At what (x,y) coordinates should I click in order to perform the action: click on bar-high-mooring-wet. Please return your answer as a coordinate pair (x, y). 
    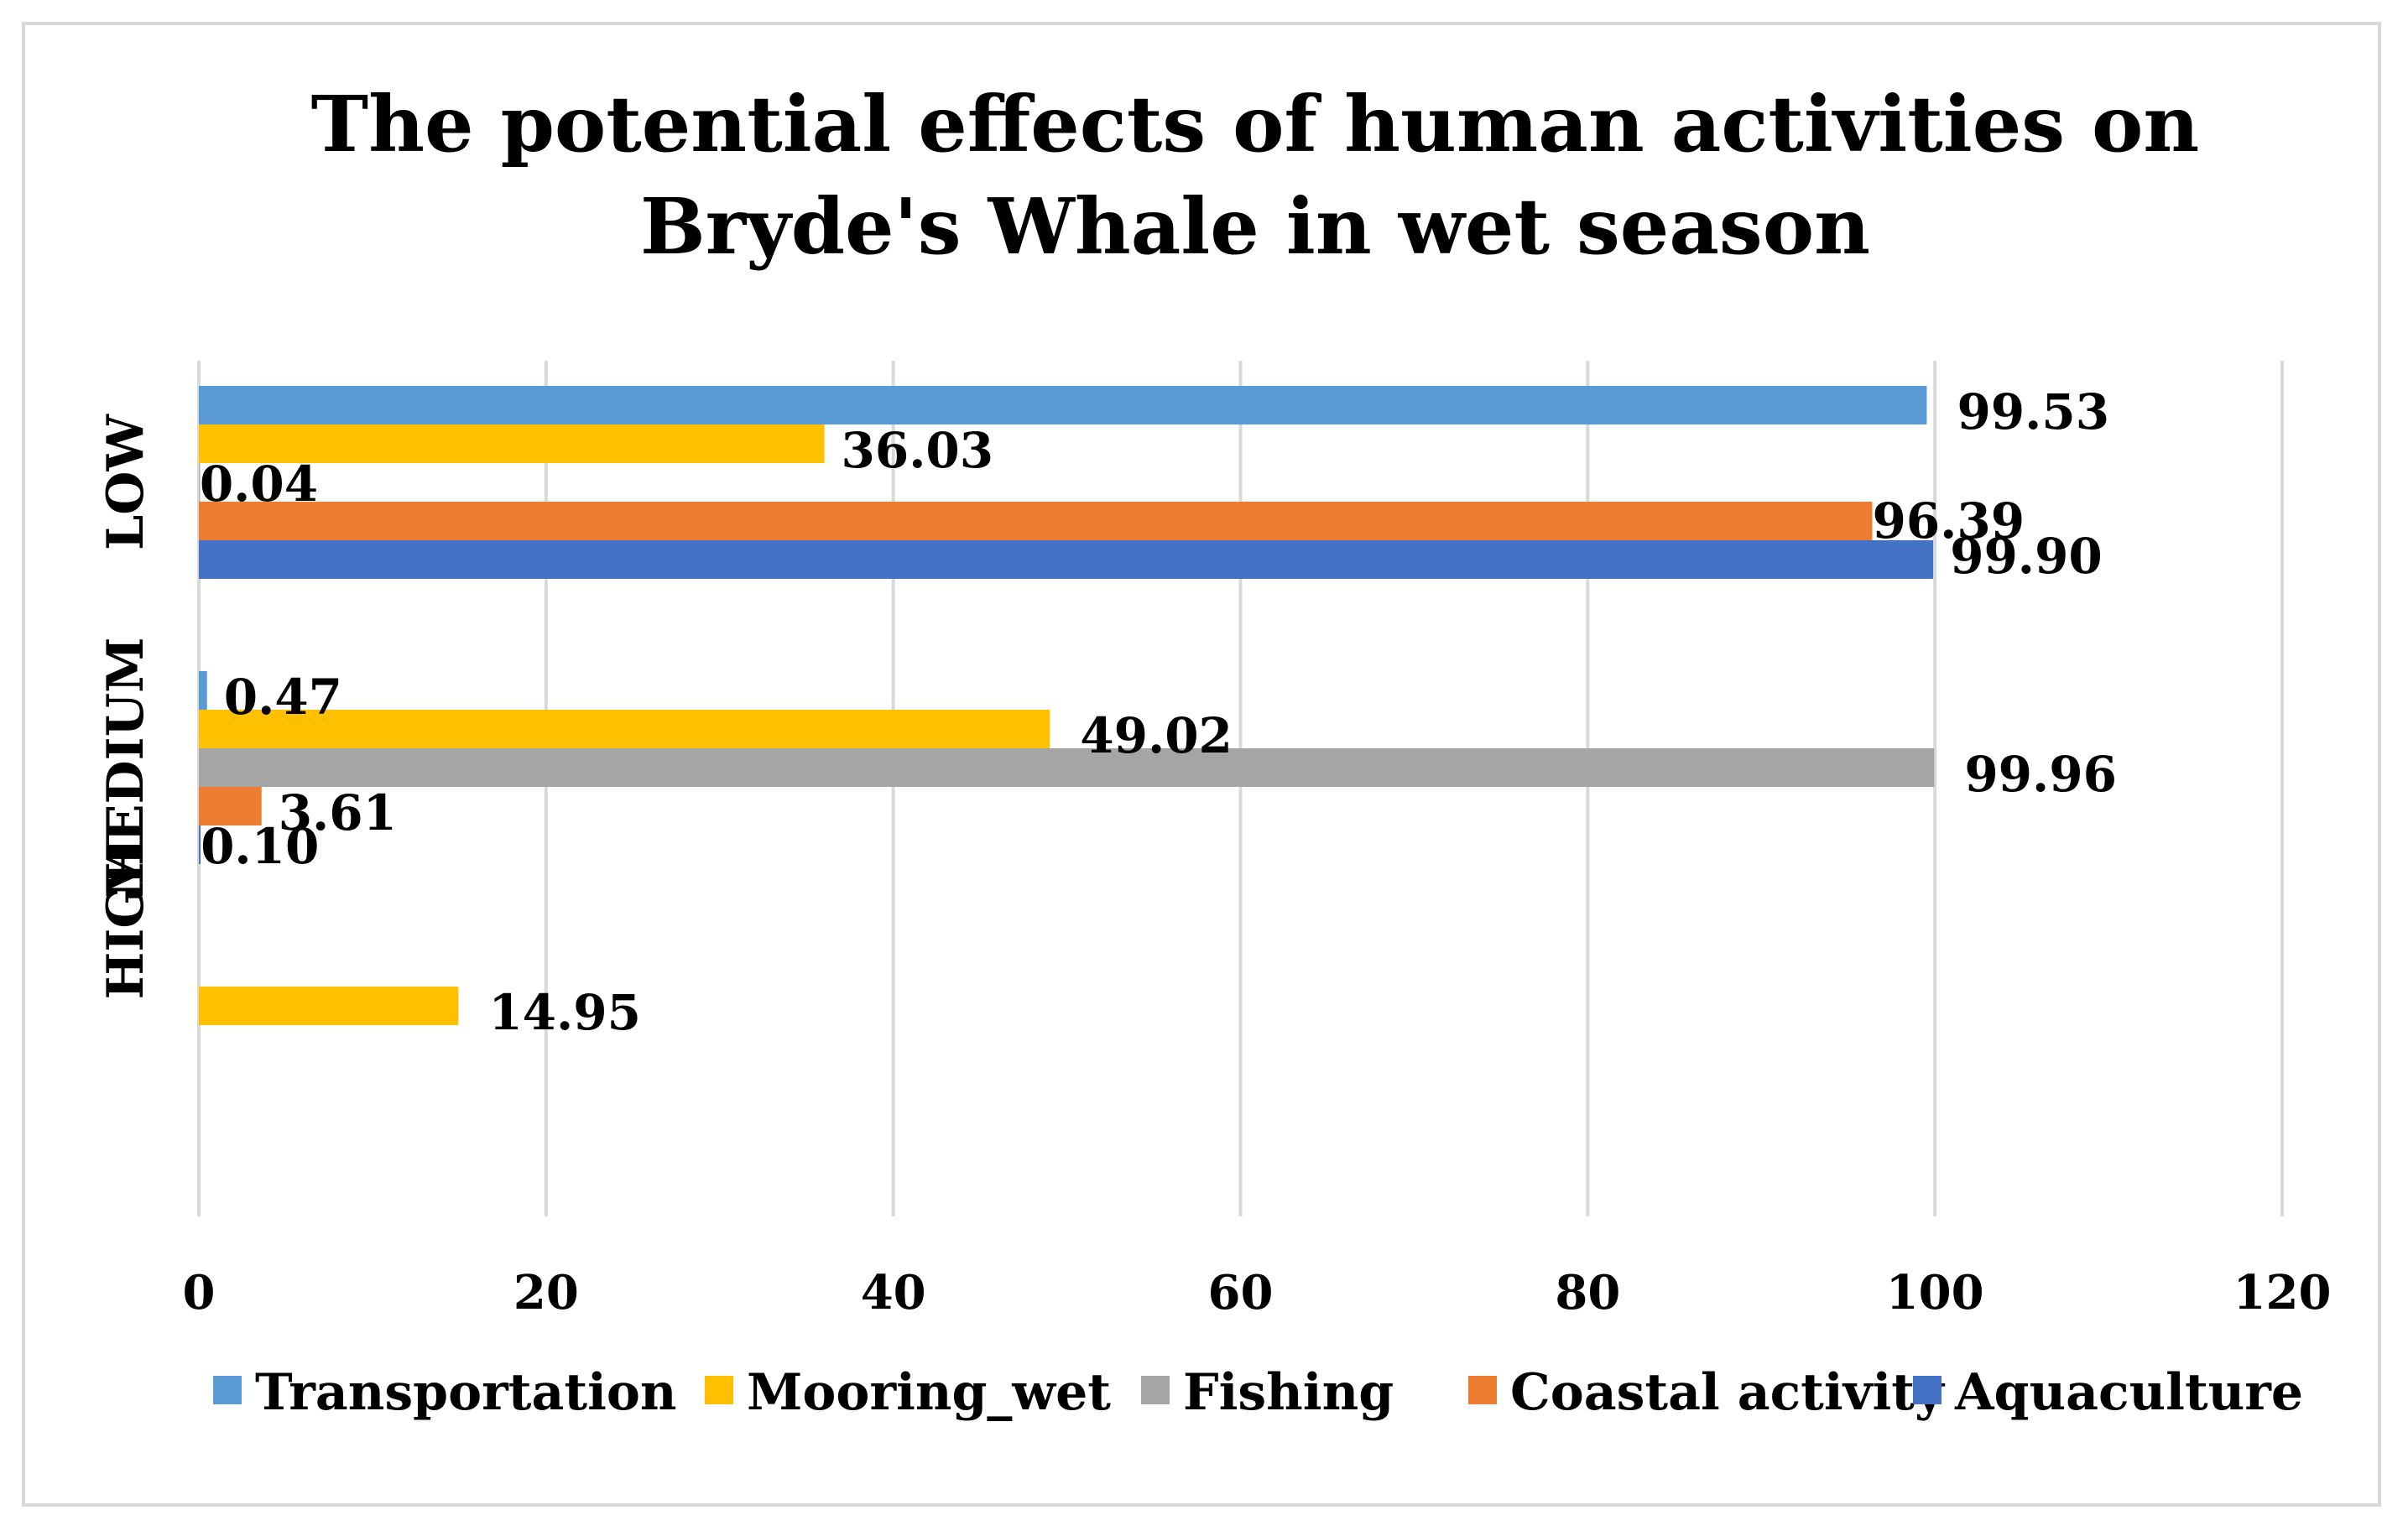
    Looking at the image, I should click on (329, 1006).